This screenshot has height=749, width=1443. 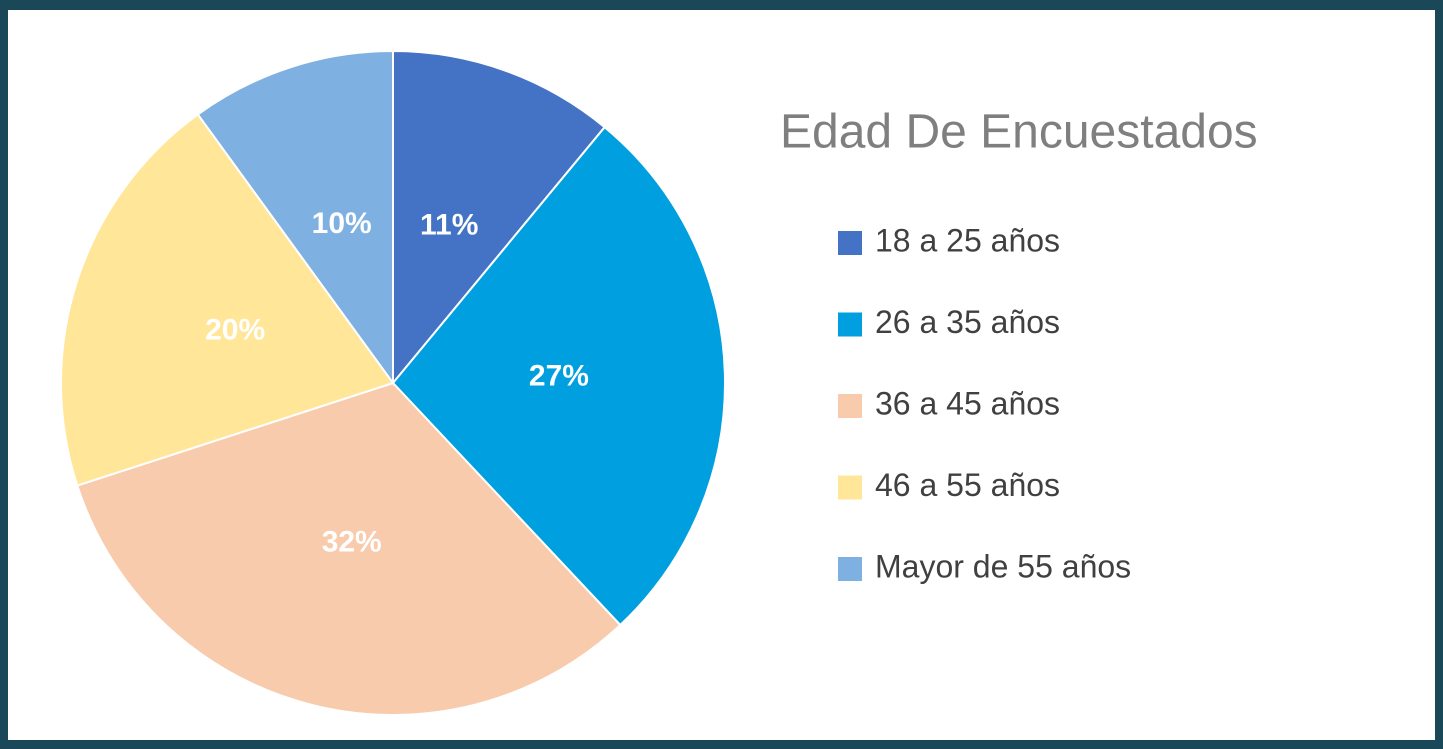 What do you see at coordinates (1019, 132) in the screenshot?
I see `chart-title: Edad De Encuestados` at bounding box center [1019, 132].